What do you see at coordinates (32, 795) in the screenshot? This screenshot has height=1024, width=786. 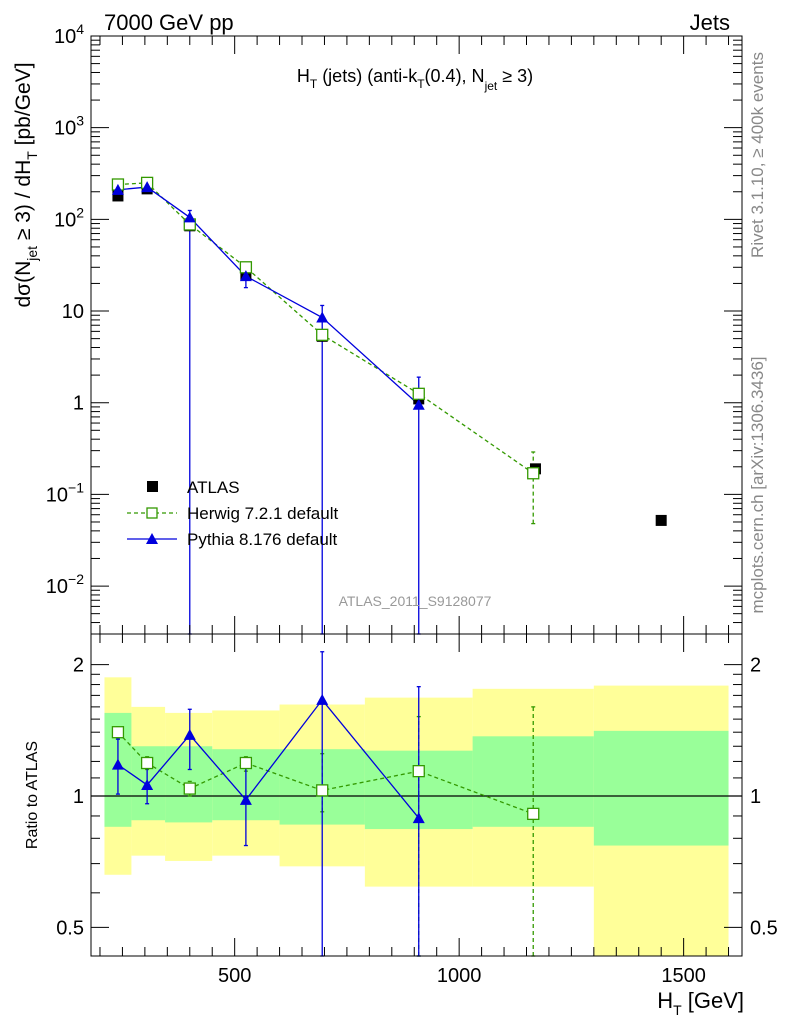 I see `ratio-y-axis-label: Ratio to ATLAS` at bounding box center [32, 795].